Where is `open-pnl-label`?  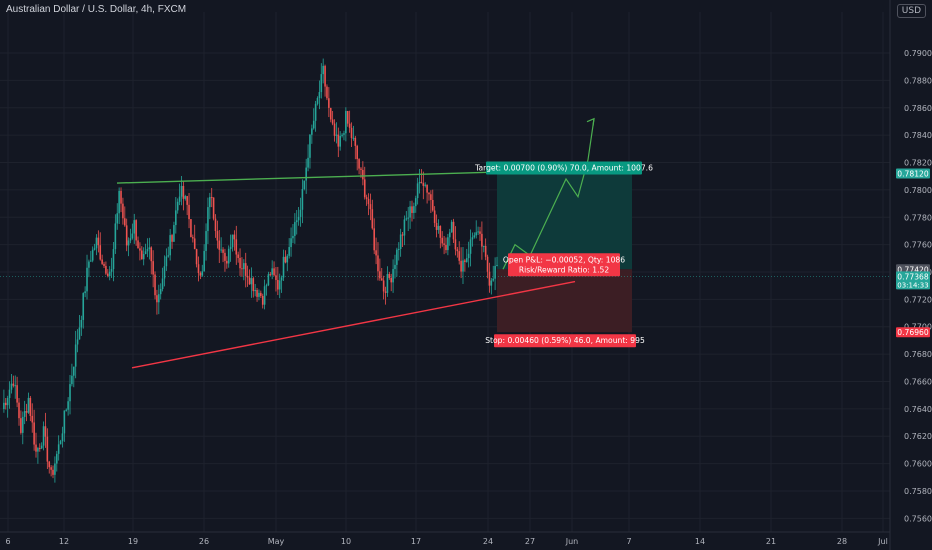 open-pnl-label is located at coordinates (564, 265).